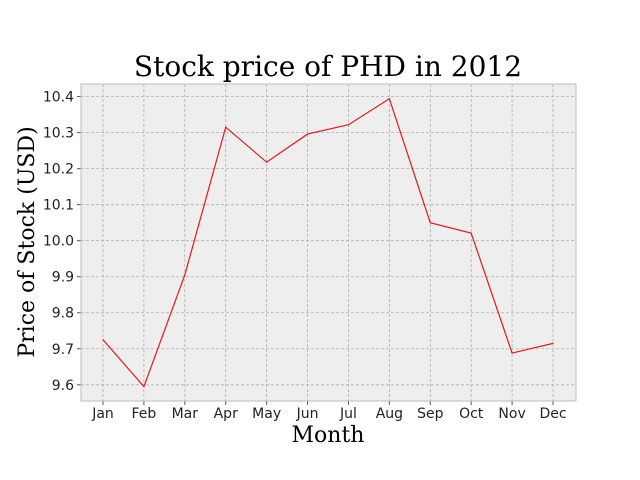  What do you see at coordinates (348, 414) in the screenshot?
I see `x-tick-label: Jul` at bounding box center [348, 414].